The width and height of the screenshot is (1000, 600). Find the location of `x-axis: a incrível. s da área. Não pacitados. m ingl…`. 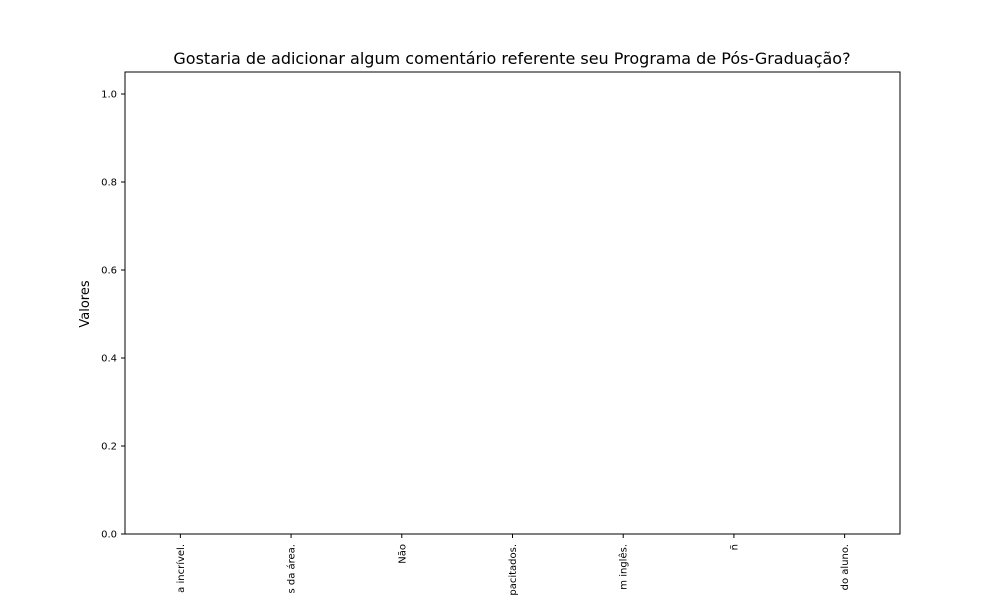

x-axis: a incrível. s da área. Não pacitados. m ingl… is located at coordinates (513, 565).